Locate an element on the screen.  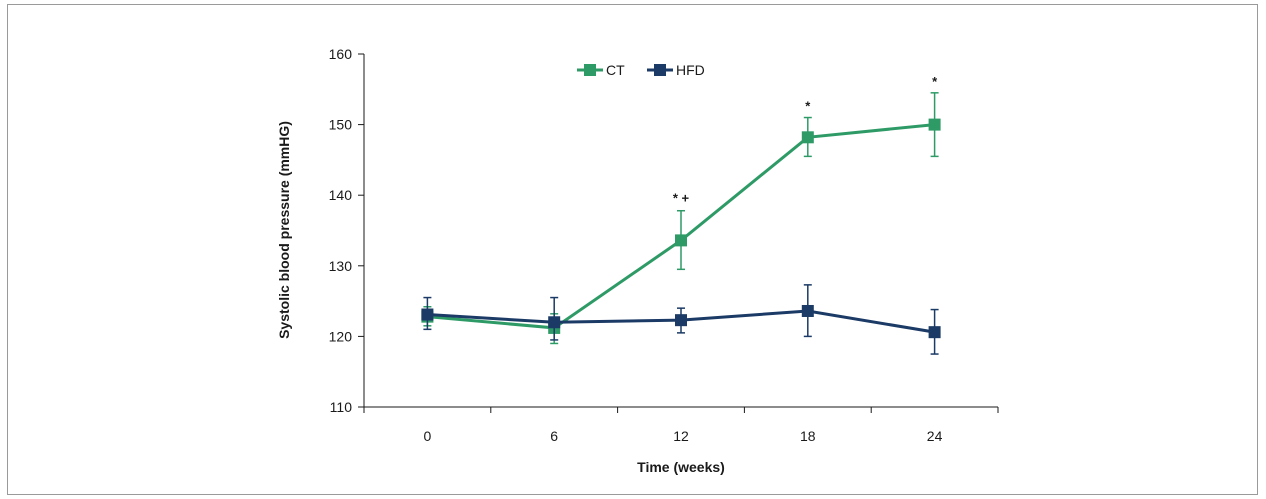
y-tick-label: 110 is located at coordinates (341, 407).